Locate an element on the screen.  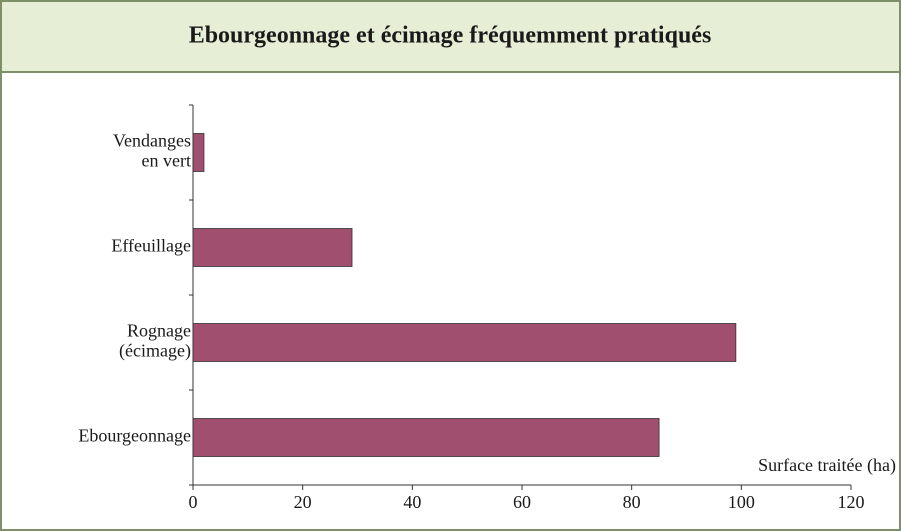
x-tick-label: 40 is located at coordinates (412, 502).